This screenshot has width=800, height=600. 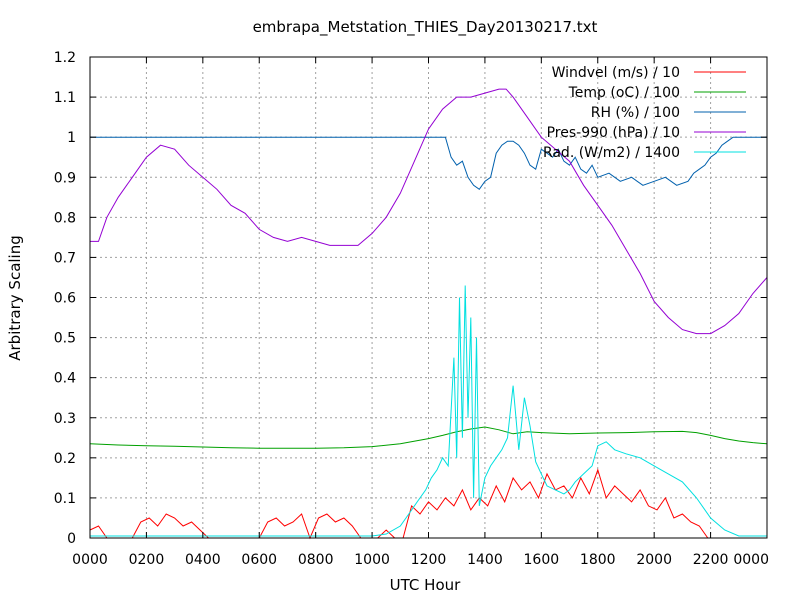 I want to click on legend-label-2: RH (%) / 100, so click(x=635, y=113).